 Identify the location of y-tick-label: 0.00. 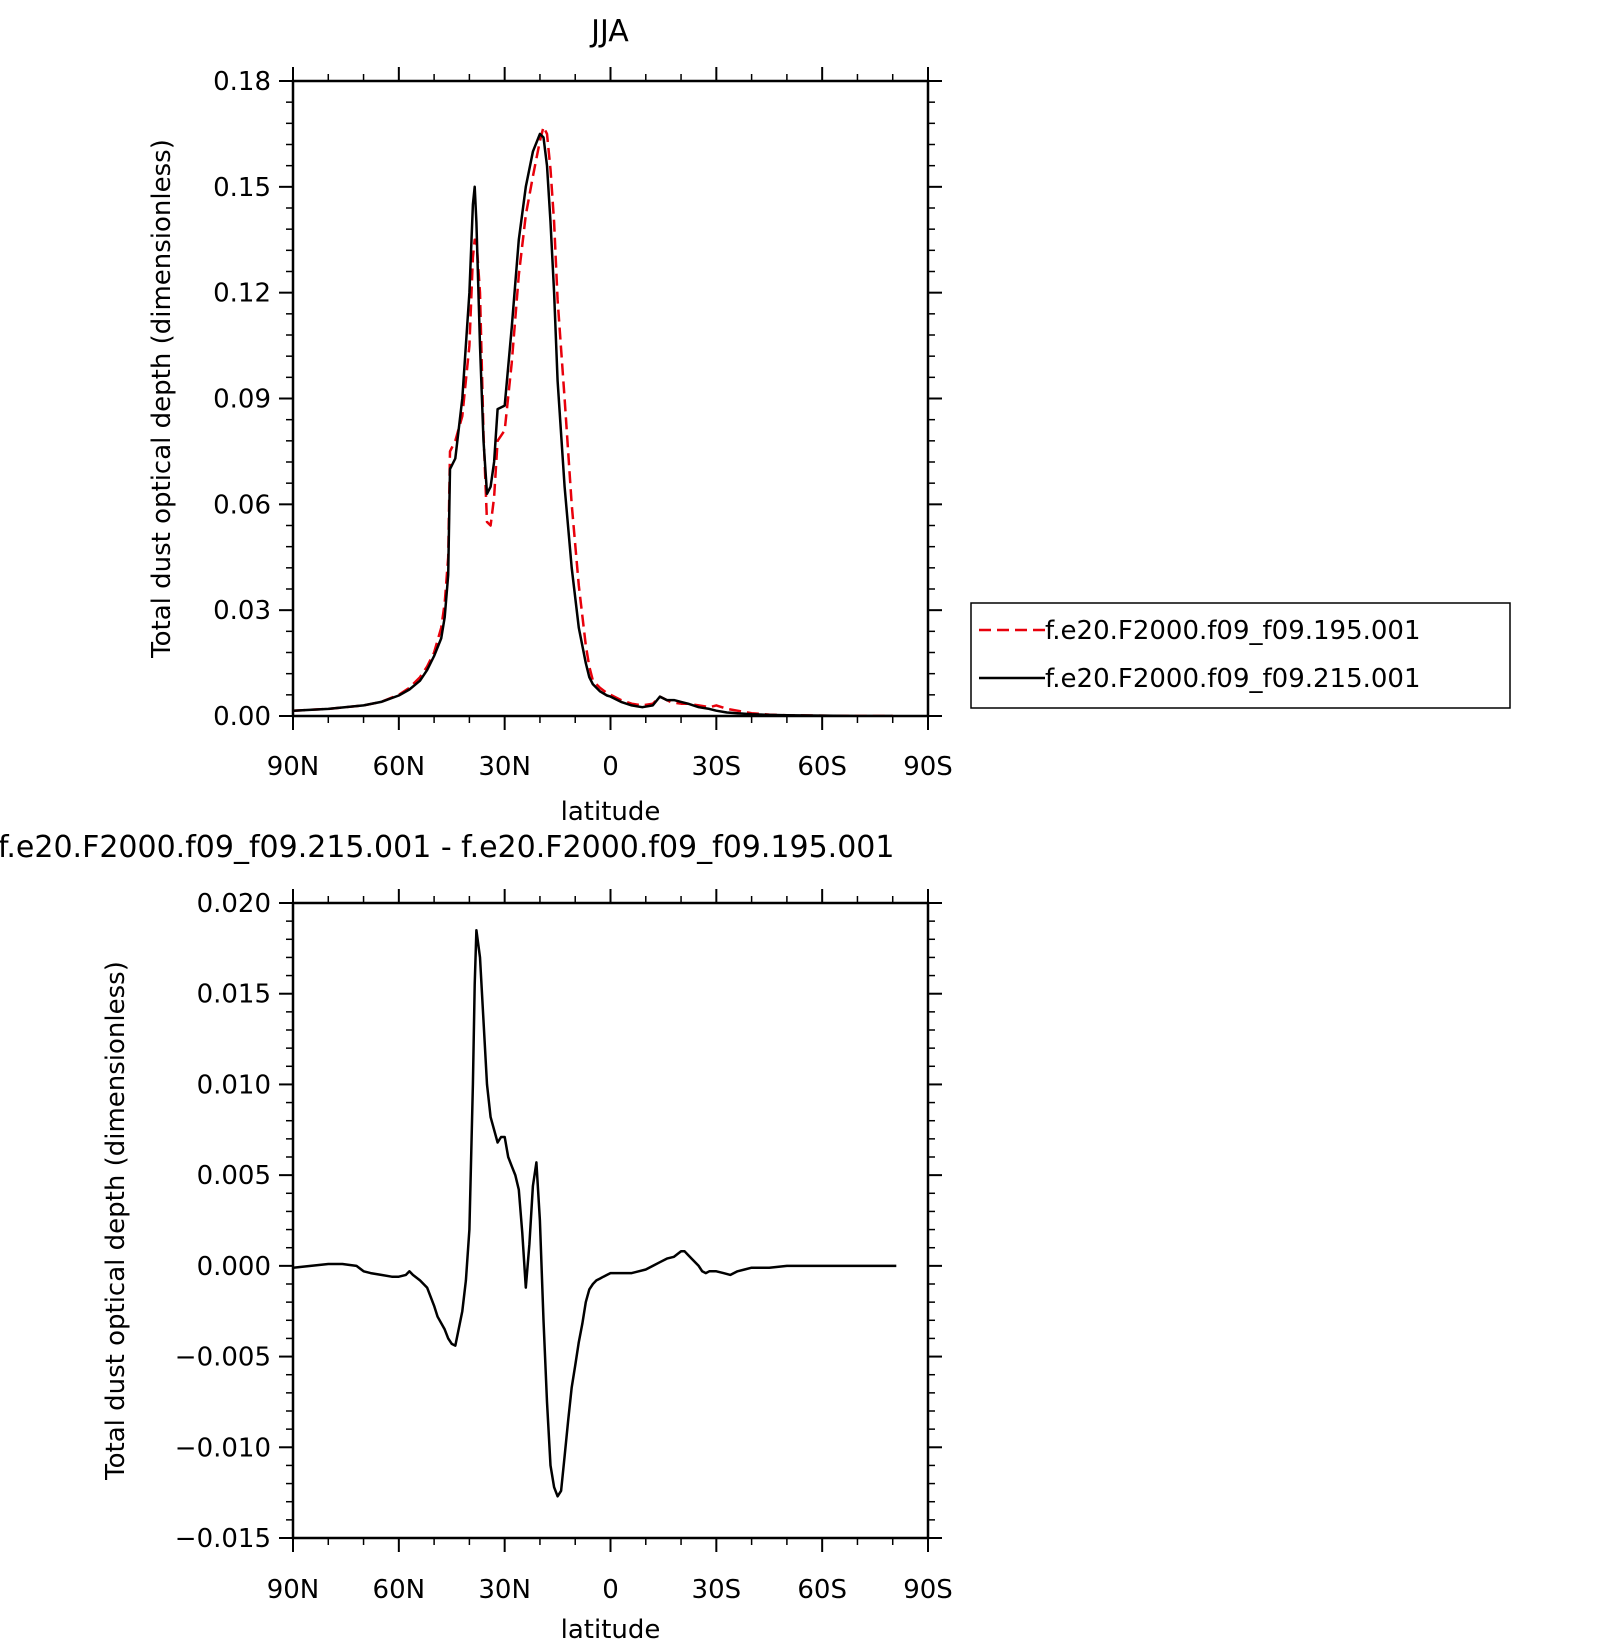
(242, 717).